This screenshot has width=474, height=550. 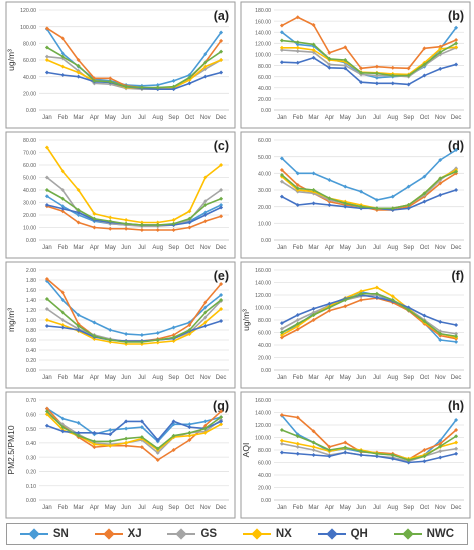 What do you see at coordinates (263, 401) in the screenshot?
I see `y-tick-label: 160.00` at bounding box center [263, 401].